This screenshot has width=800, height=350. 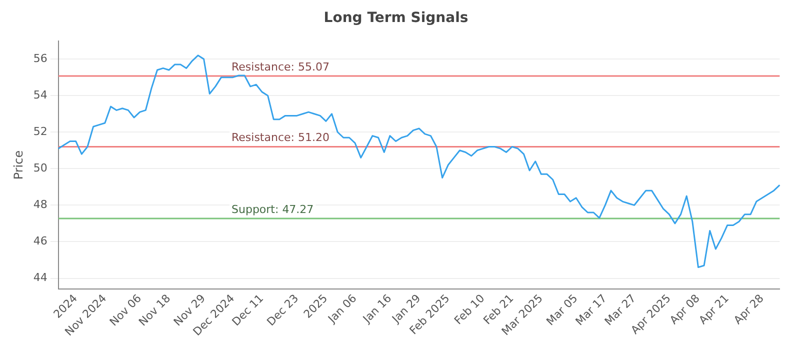 I want to click on chart-title: Long Term Signals, so click(x=396, y=18).